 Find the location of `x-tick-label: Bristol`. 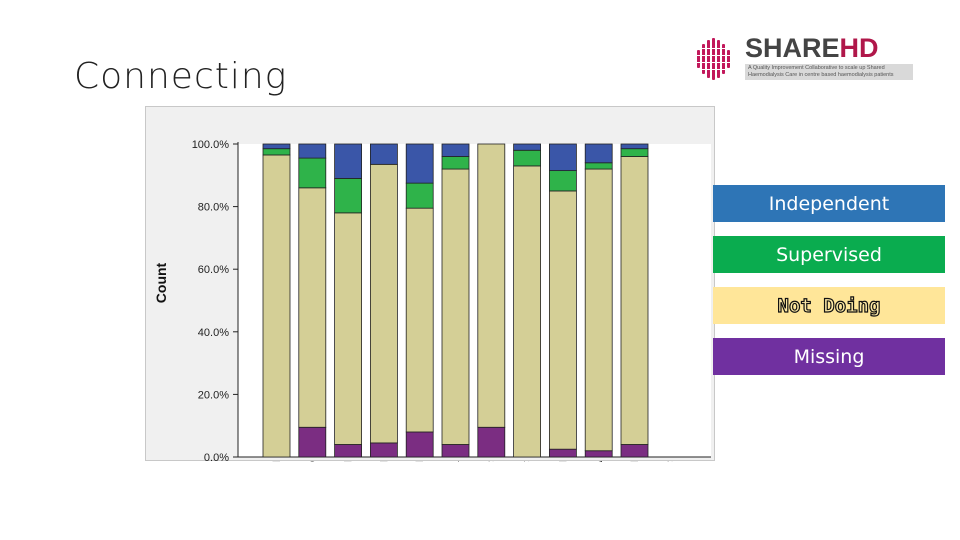

x-tick-label: Bristol is located at coordinates (419, 461).